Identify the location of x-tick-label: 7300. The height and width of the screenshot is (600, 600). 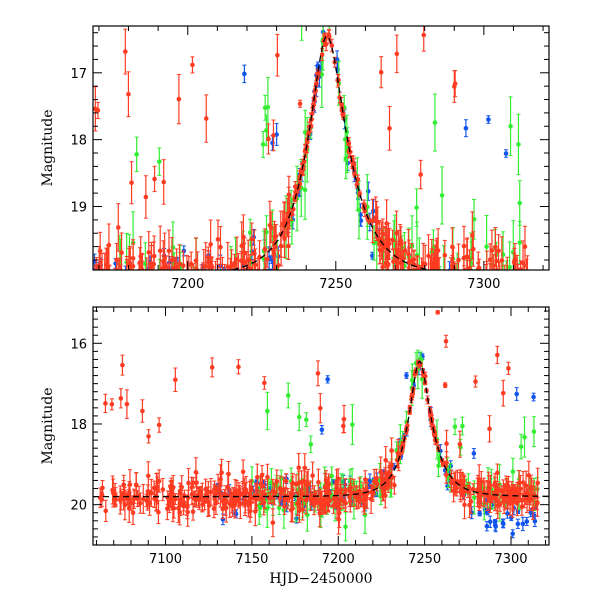
(483, 284).